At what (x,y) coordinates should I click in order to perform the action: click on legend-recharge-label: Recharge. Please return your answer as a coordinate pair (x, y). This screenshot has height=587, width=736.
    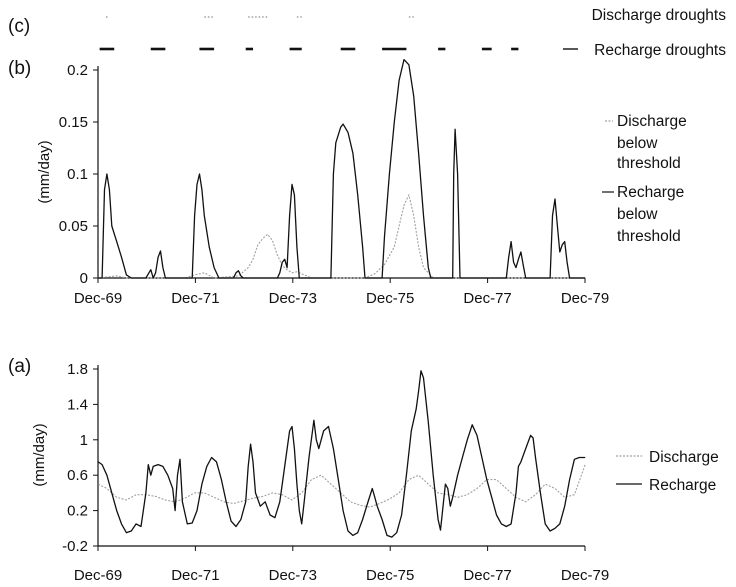
    Looking at the image, I should click on (682, 485).